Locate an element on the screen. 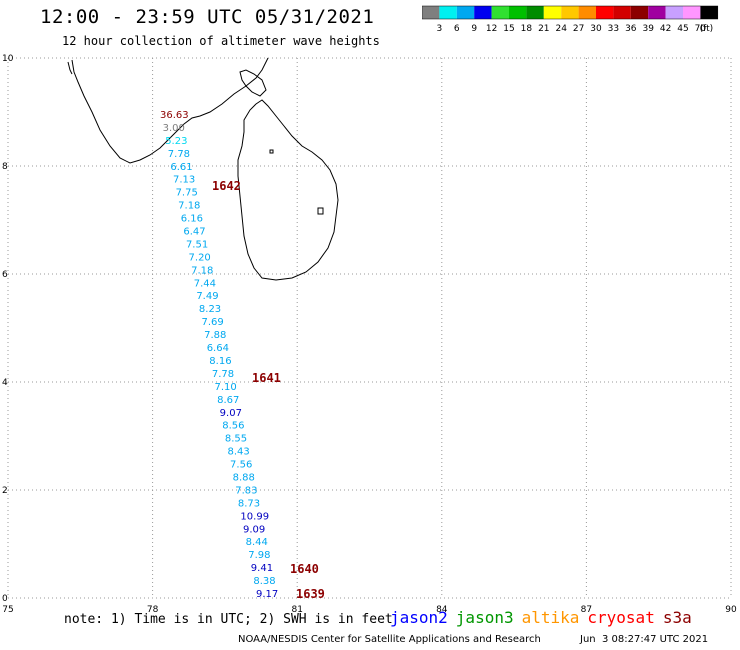  sri-lanka-coastline is located at coordinates (288, 190).